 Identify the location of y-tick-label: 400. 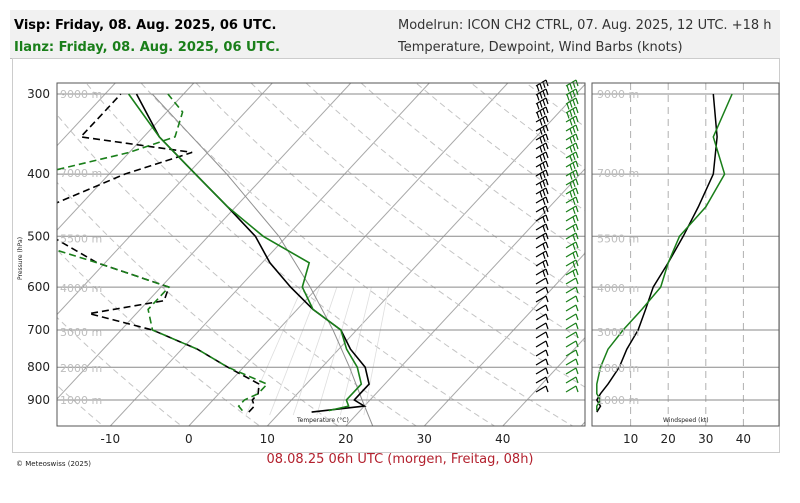
(38, 174).